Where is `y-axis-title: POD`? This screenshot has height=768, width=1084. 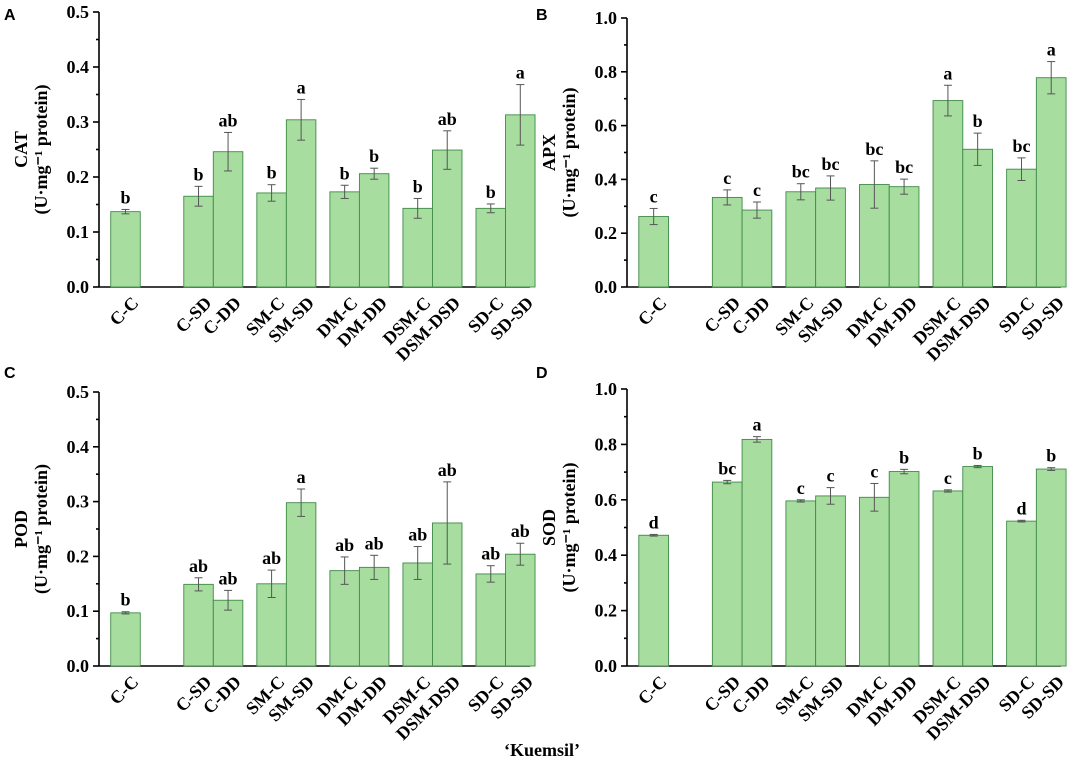 y-axis-title: POD is located at coordinates (21, 529).